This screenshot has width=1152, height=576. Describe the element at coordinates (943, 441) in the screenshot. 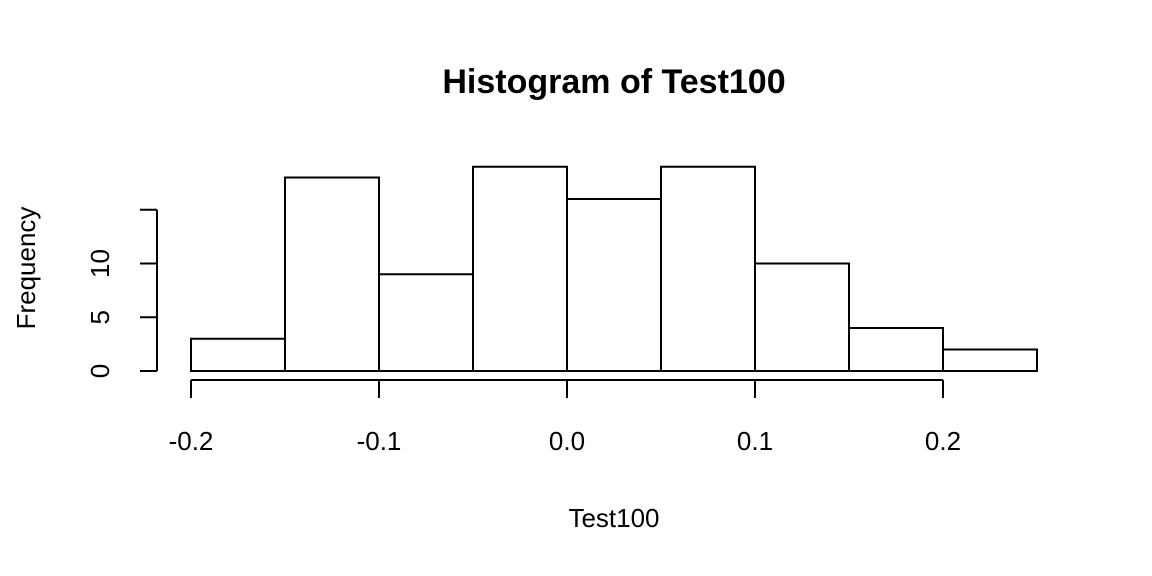

I see `x-tick-label: 0.2` at that location.